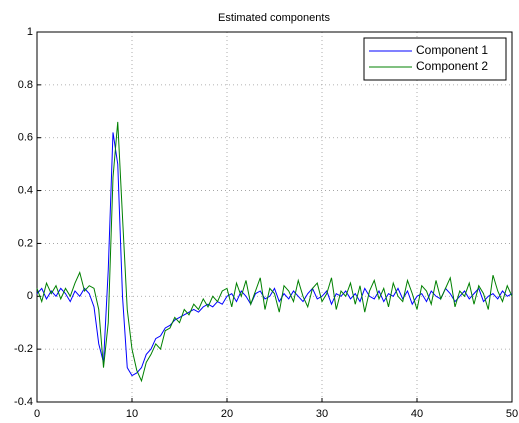 The image size is (519, 423). What do you see at coordinates (25, 85) in the screenshot?
I see `y-tick-label: 0.8` at bounding box center [25, 85].